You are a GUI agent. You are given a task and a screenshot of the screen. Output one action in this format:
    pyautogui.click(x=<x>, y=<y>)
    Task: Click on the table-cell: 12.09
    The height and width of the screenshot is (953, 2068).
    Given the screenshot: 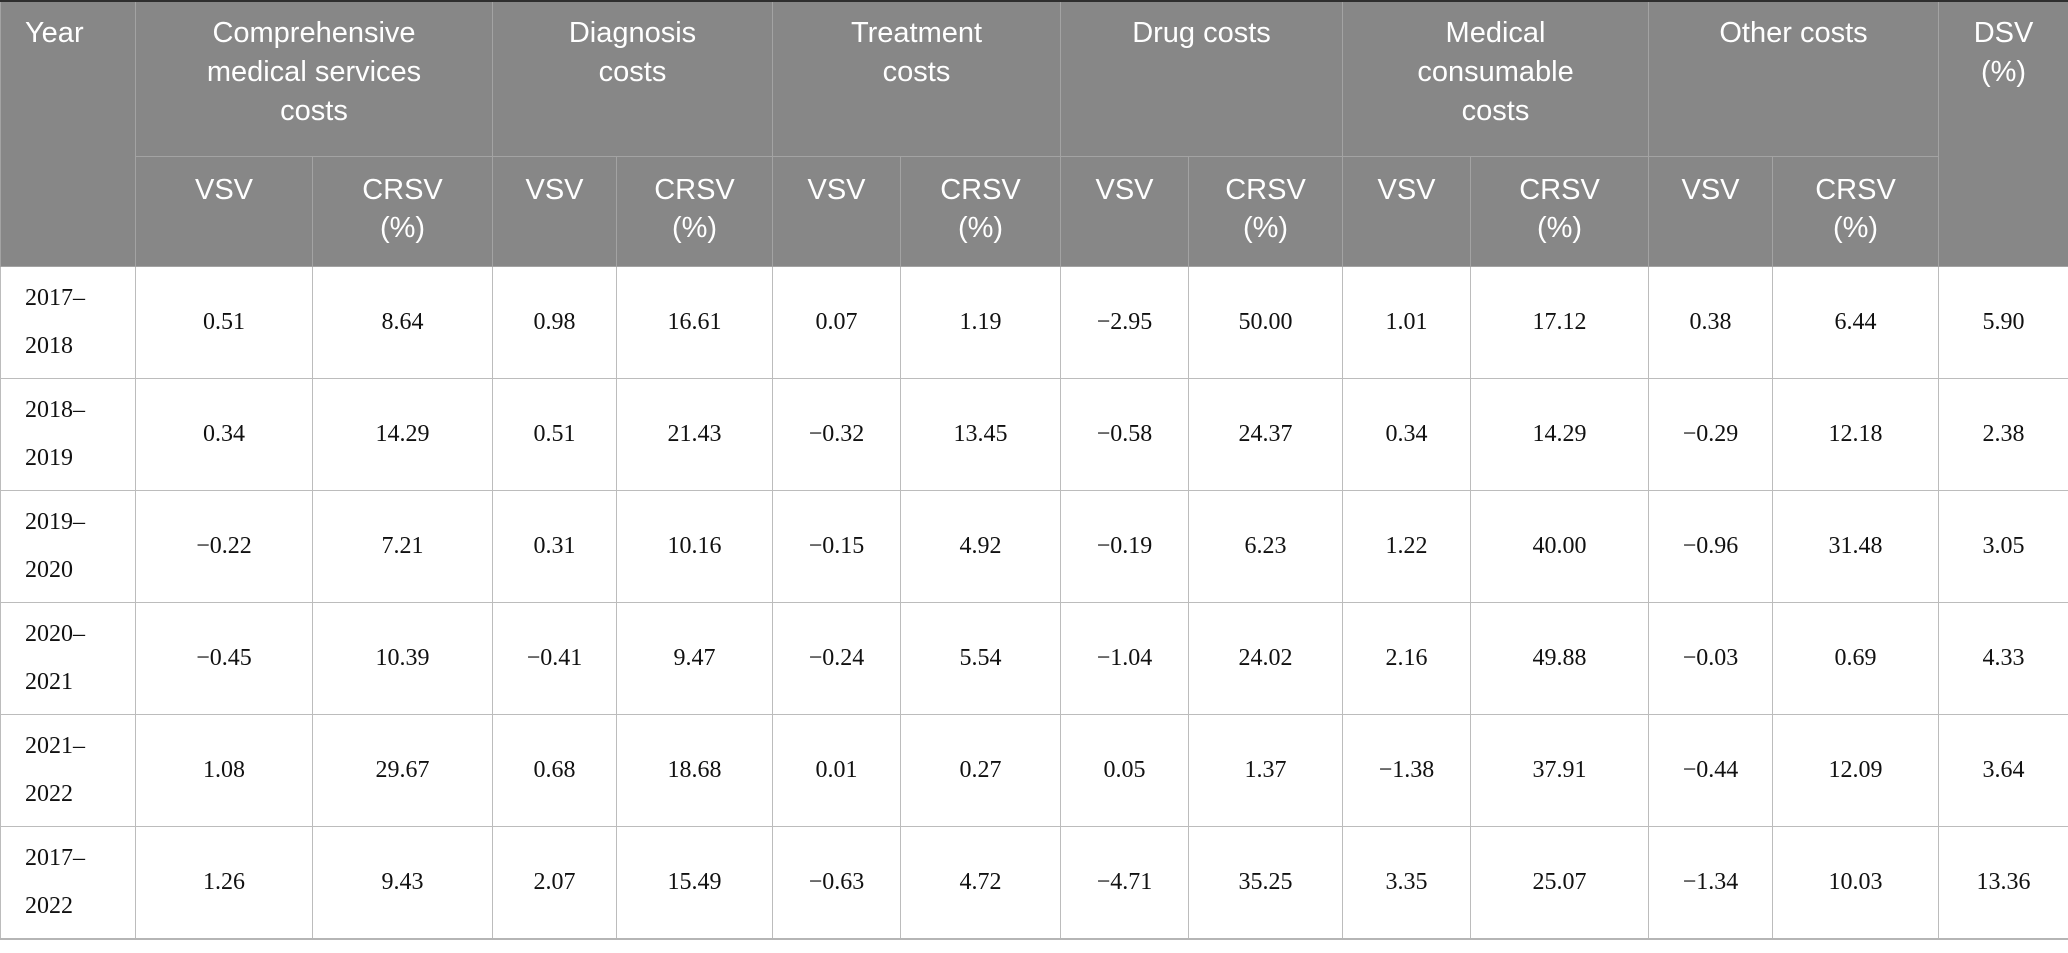 What is the action you would take?
    pyautogui.click(x=1856, y=770)
    